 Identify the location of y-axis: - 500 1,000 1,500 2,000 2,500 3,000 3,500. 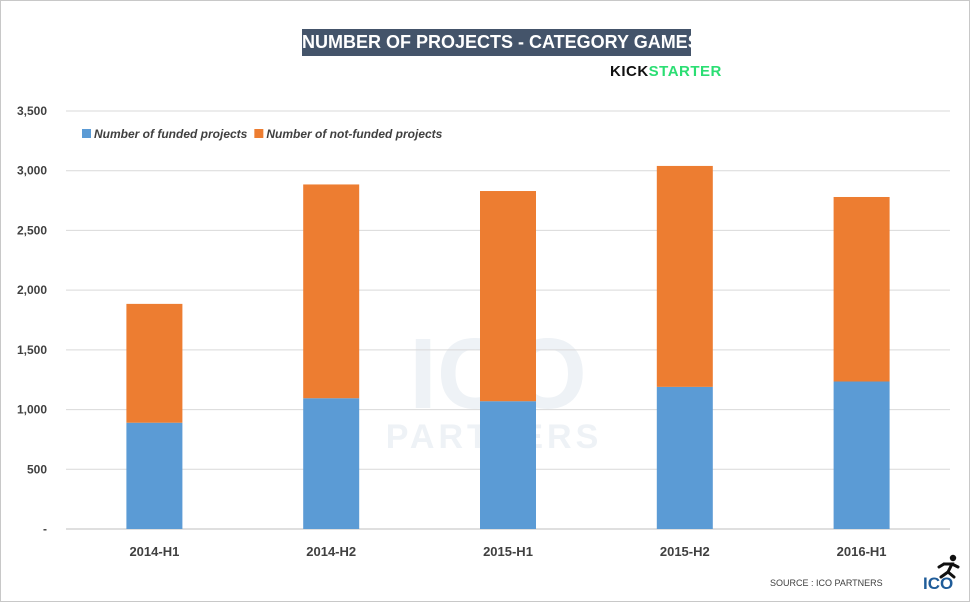
(32, 320).